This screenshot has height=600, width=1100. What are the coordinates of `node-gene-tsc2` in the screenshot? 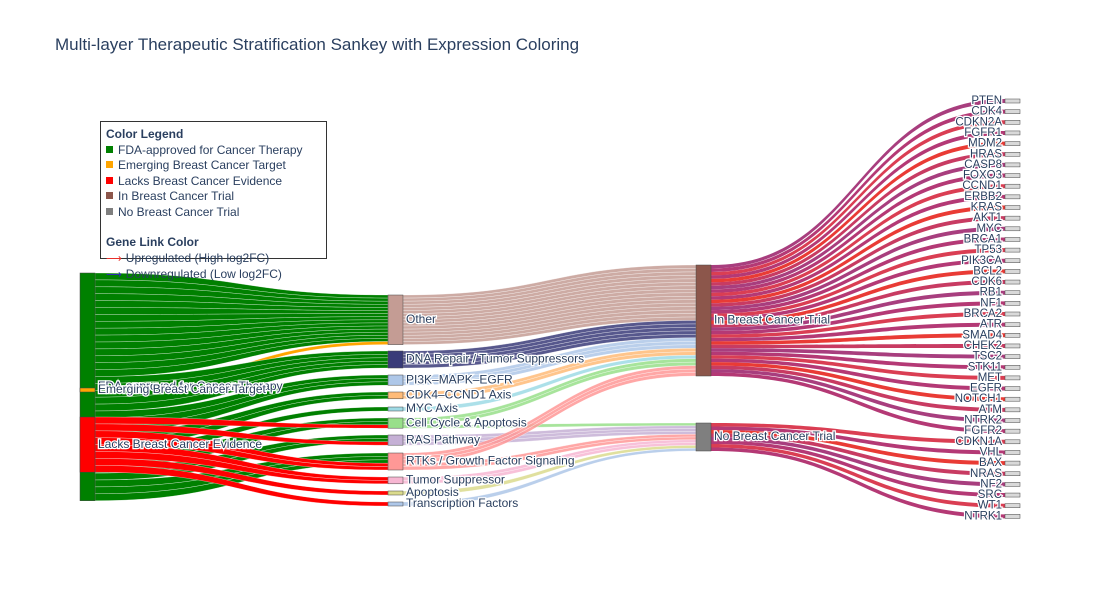 It's located at (1012, 356).